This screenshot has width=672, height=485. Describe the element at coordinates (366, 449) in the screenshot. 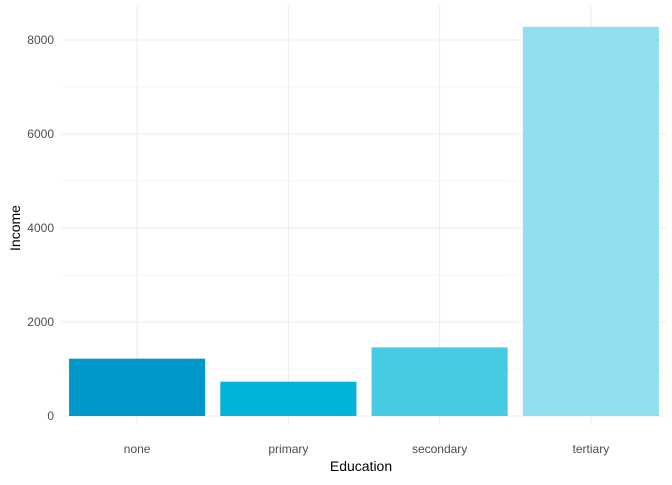

I see `x-axis-ticks: none primary secondary tertiary` at that location.